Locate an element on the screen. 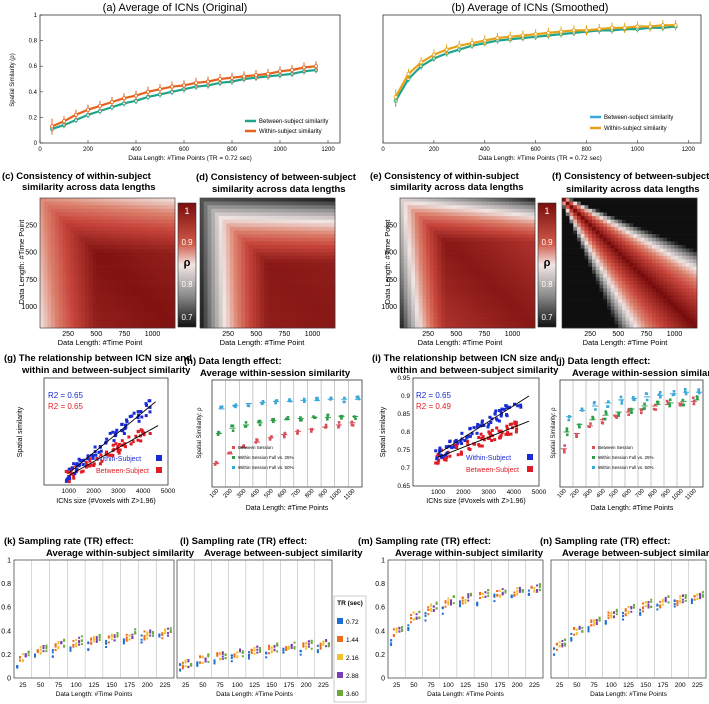 The height and width of the screenshot is (704, 709). data-point is located at coordinates (243, 76).